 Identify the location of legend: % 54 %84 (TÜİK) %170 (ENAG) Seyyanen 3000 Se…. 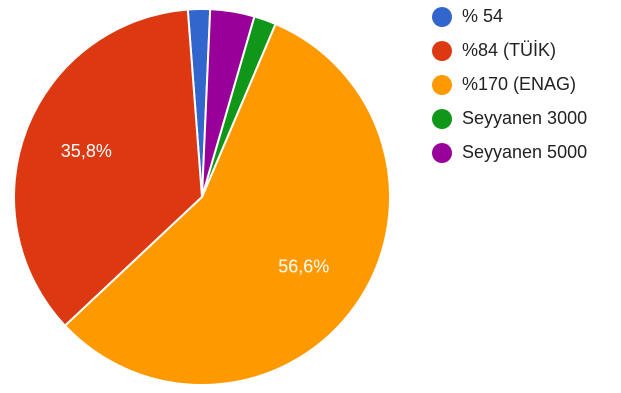
(509, 84).